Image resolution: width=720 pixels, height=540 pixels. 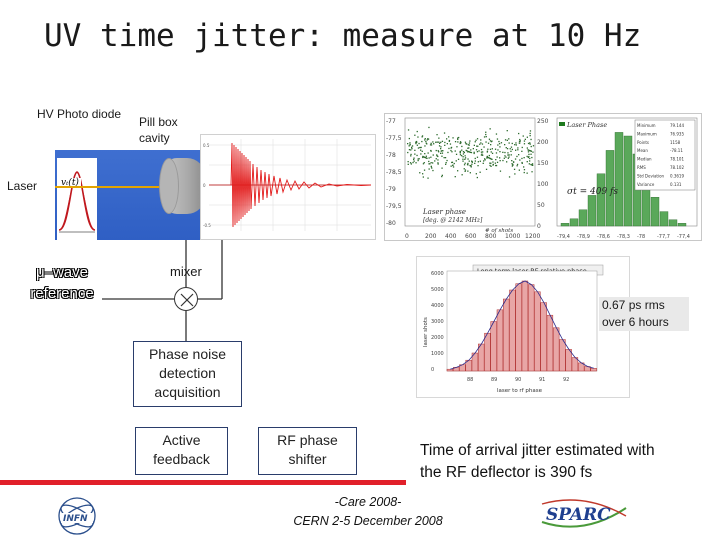 What do you see at coordinates (77, 199) in the screenshot?
I see `pulse-panel` at bounding box center [77, 199].